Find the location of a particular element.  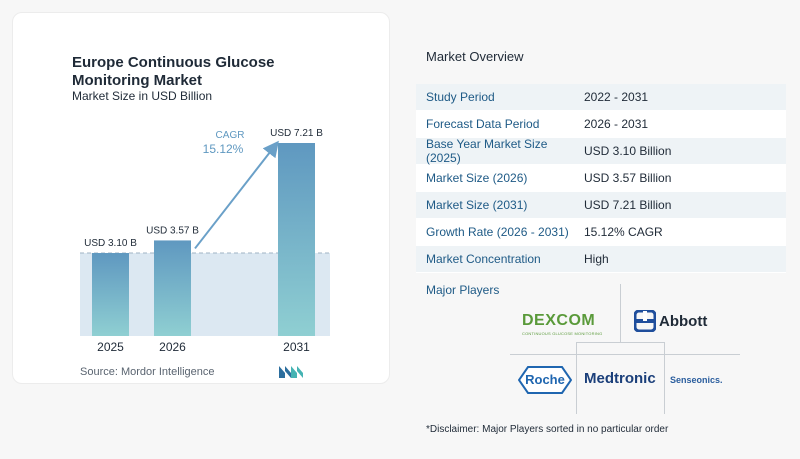

overview-row-size-2031: Market Size (2031) USD 7.21 Billion is located at coordinates (601, 205).